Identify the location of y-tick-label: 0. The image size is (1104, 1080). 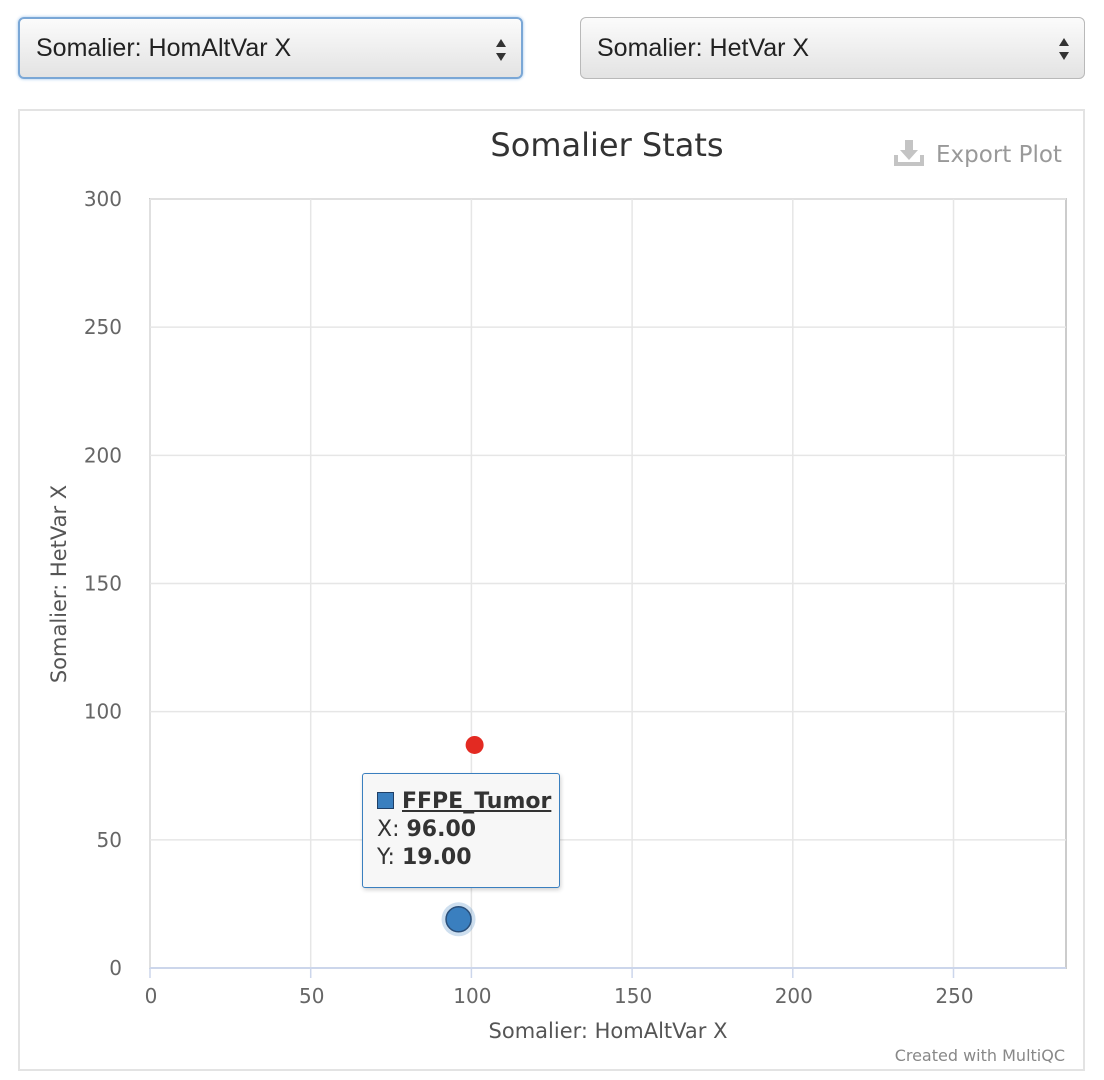
(115, 968).